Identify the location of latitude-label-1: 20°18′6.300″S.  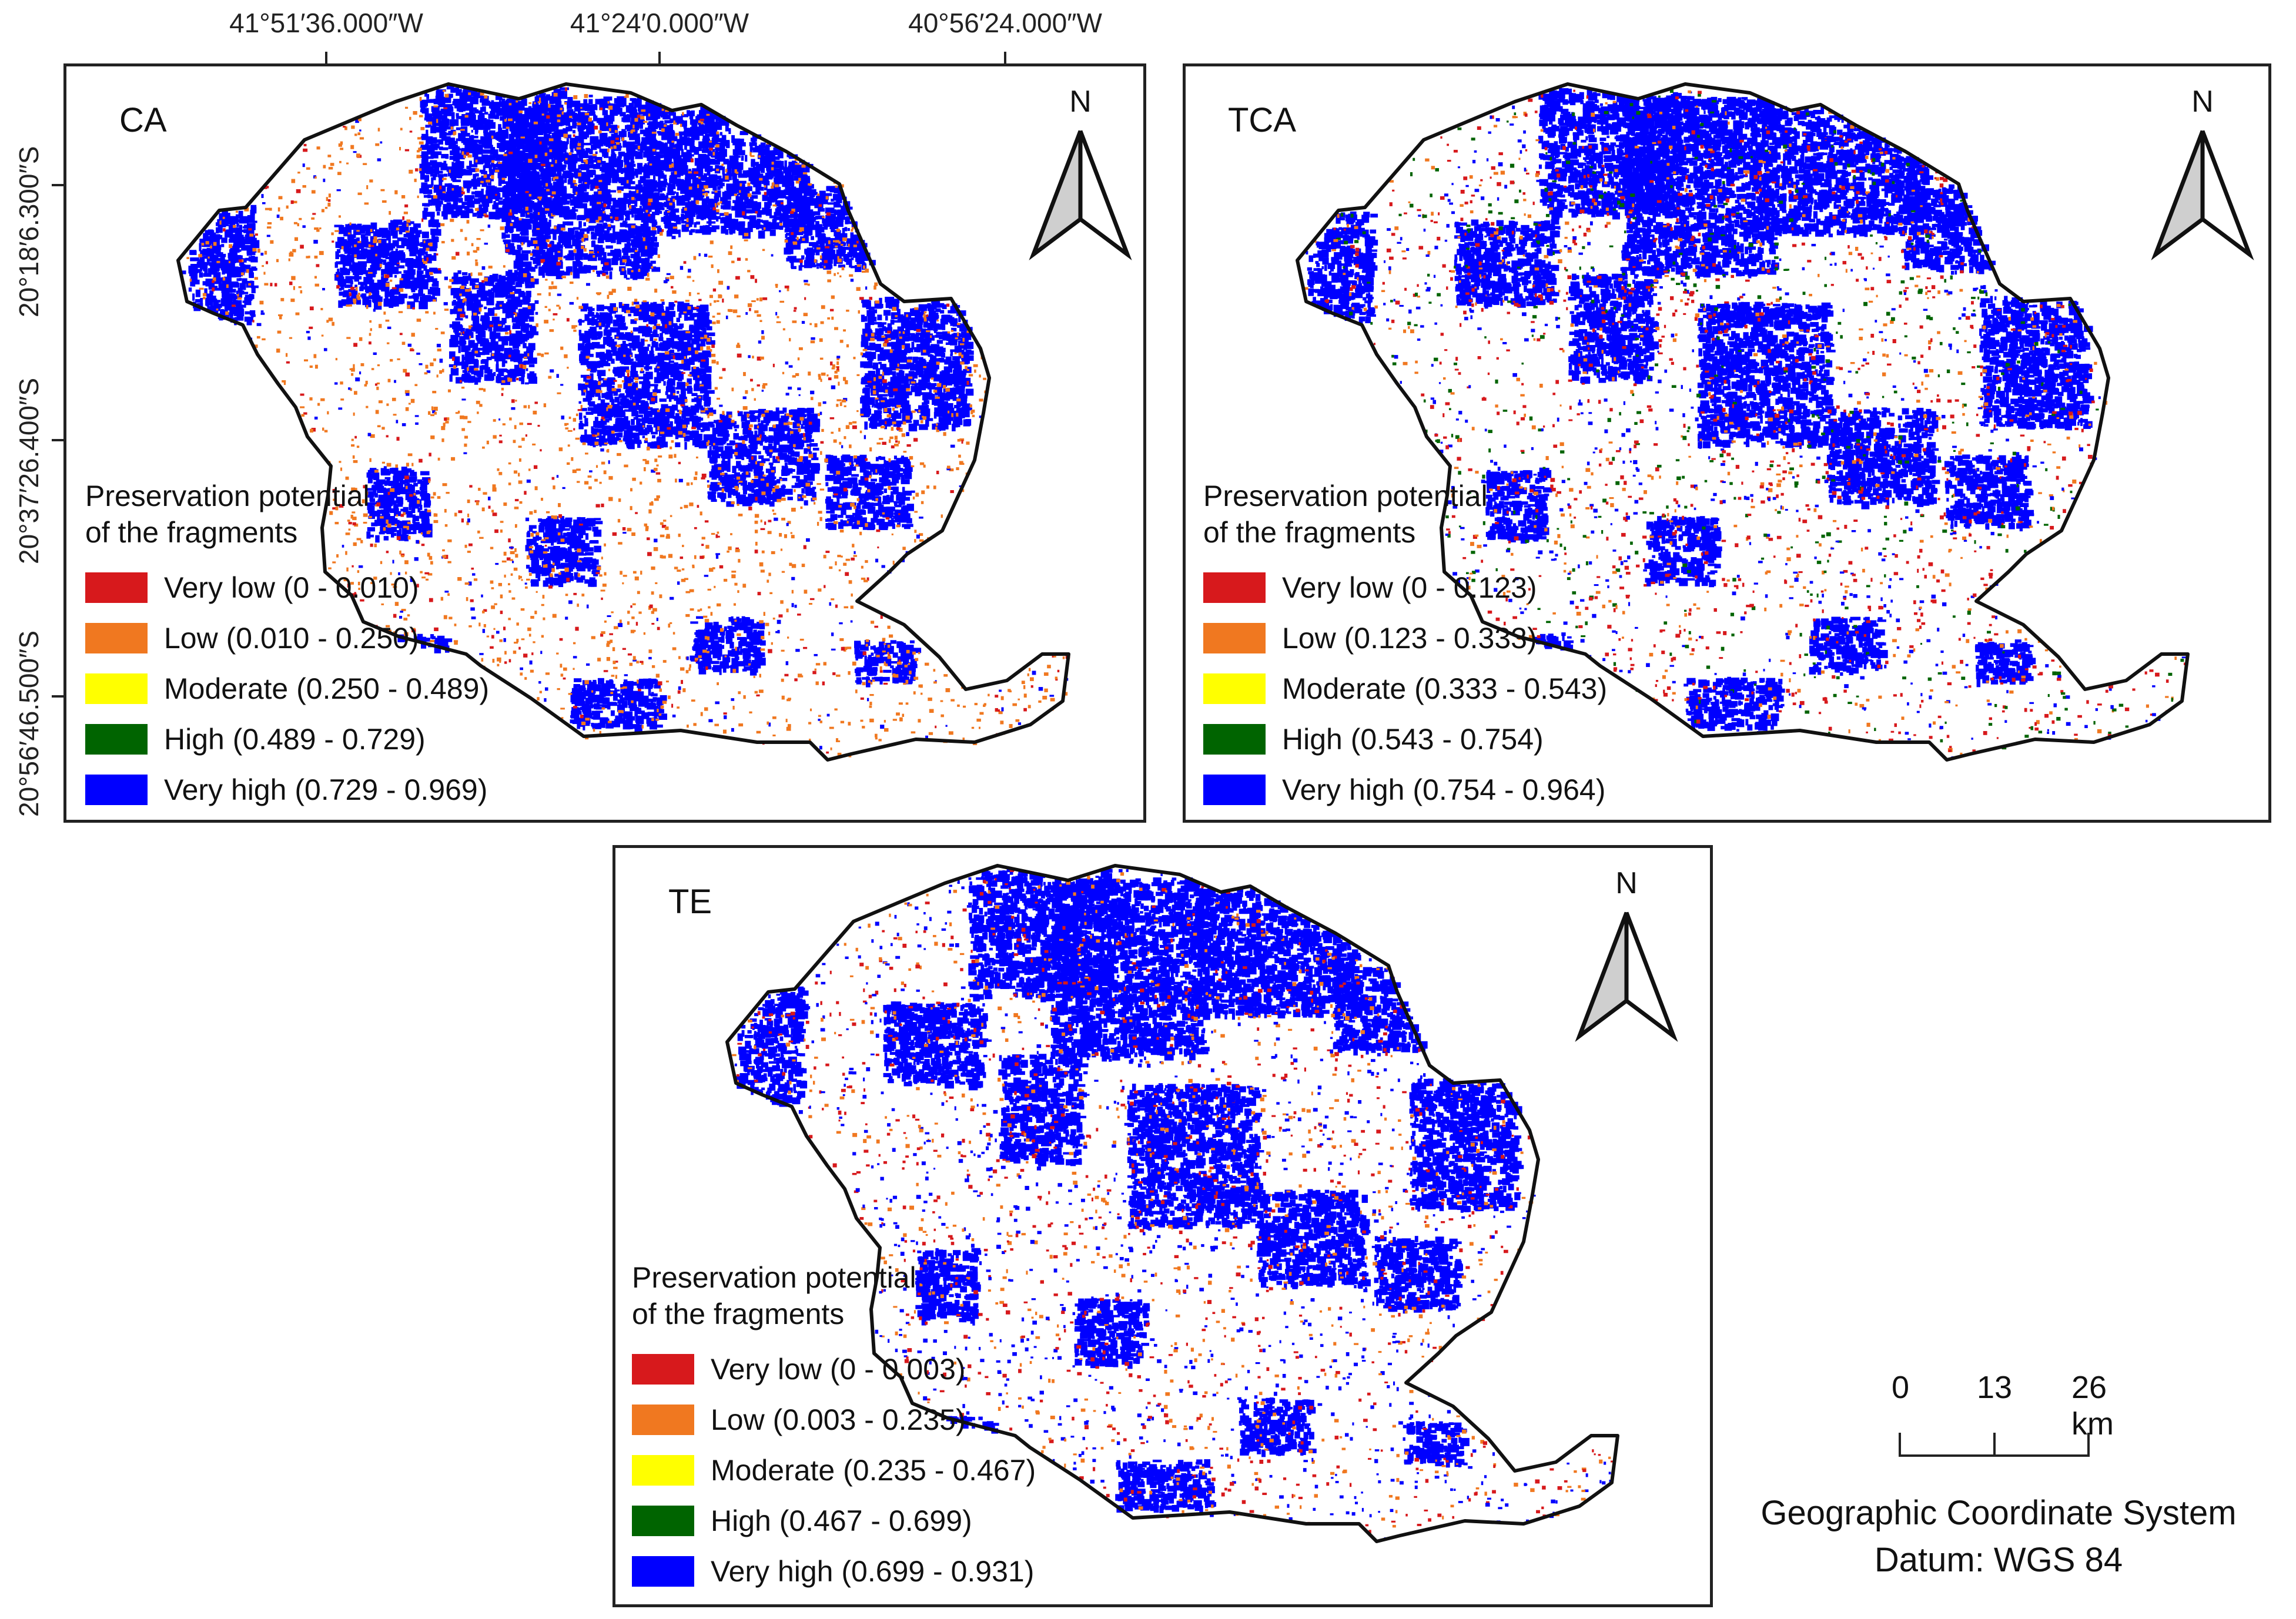
(29, 232).